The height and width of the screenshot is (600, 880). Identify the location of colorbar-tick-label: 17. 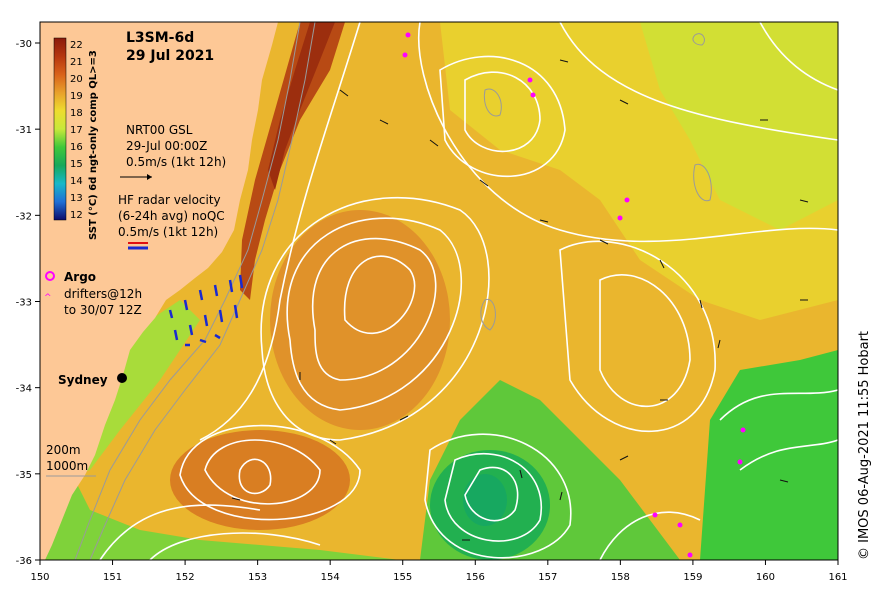
(76, 130).